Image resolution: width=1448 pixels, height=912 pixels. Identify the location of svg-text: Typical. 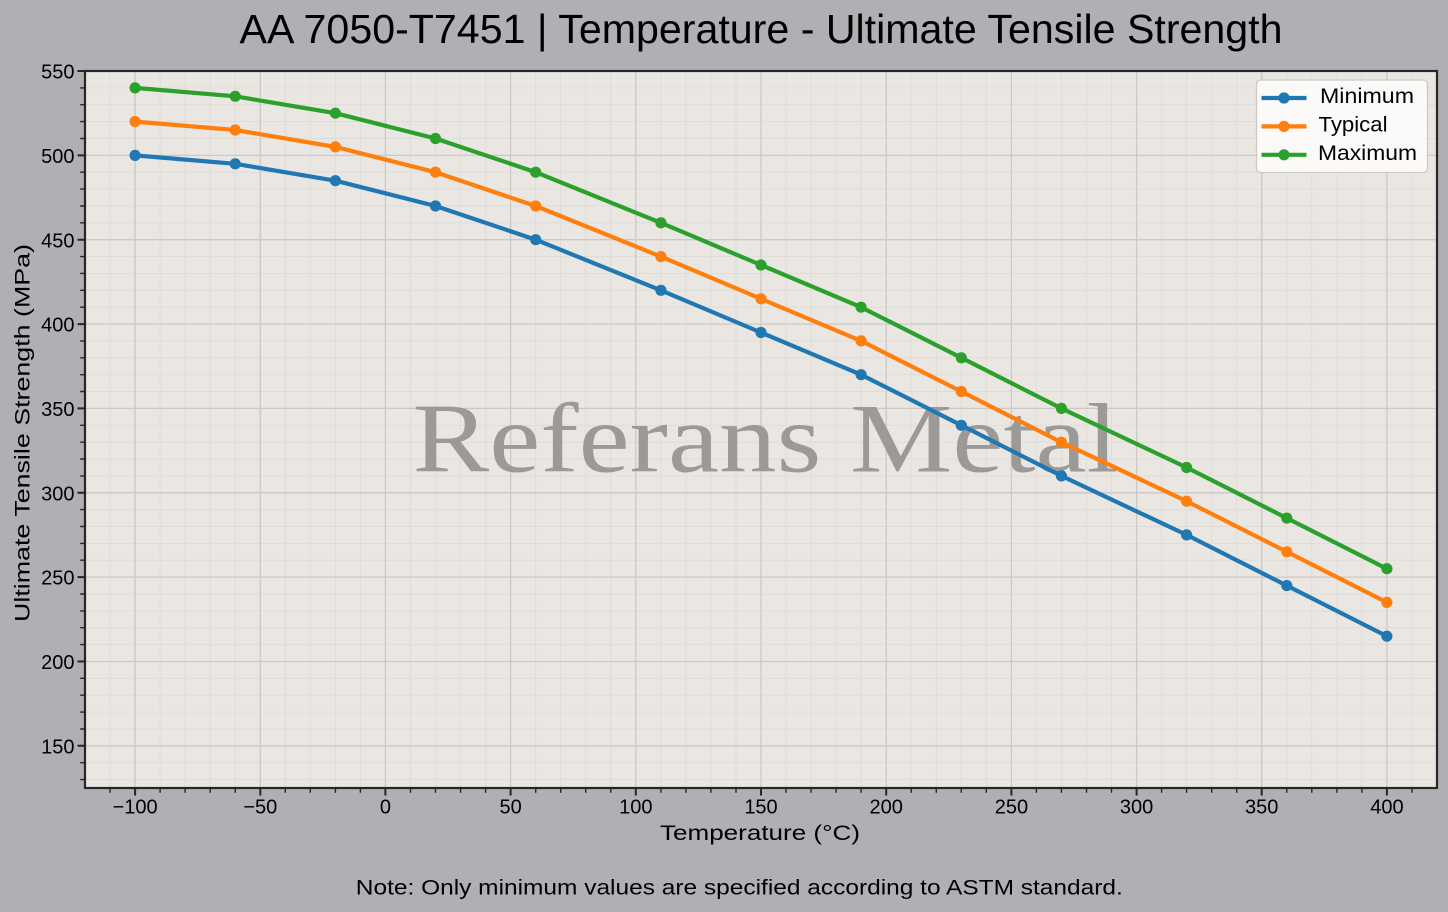
(1353, 125).